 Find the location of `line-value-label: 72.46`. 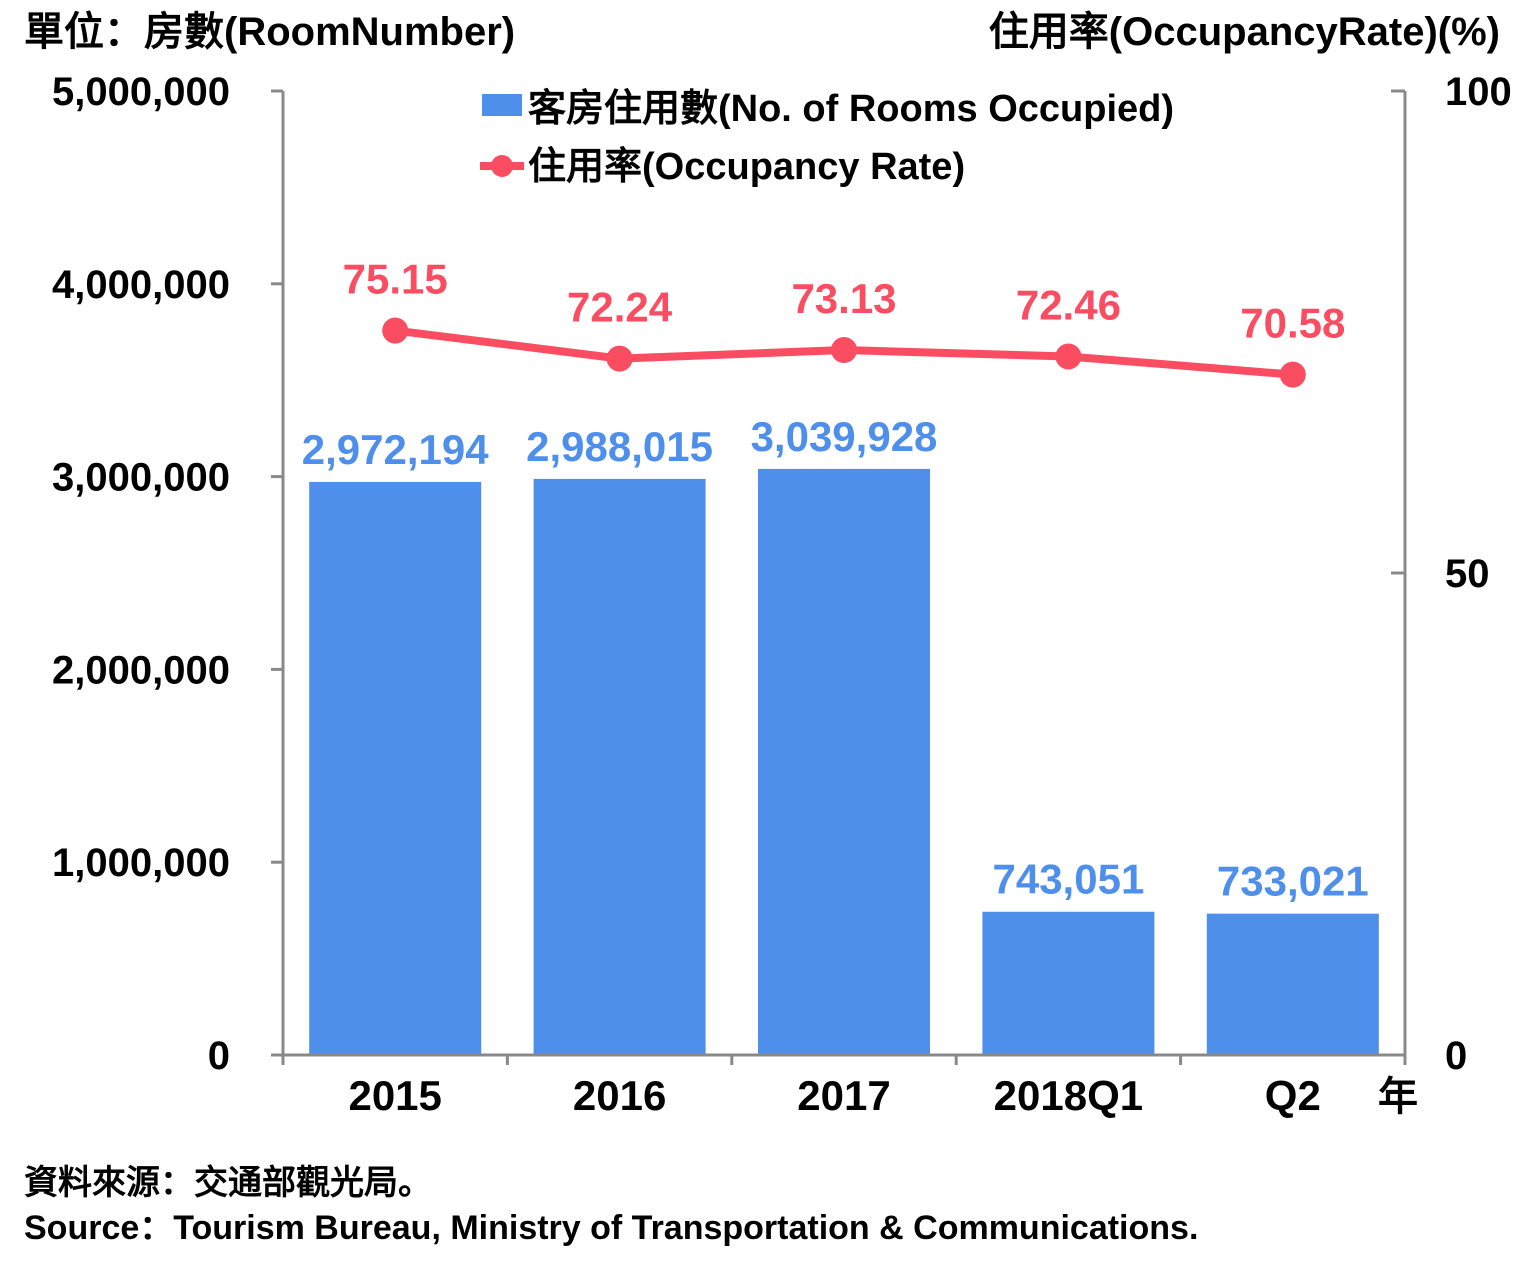

line-value-label: 72.46 is located at coordinates (1068, 304).